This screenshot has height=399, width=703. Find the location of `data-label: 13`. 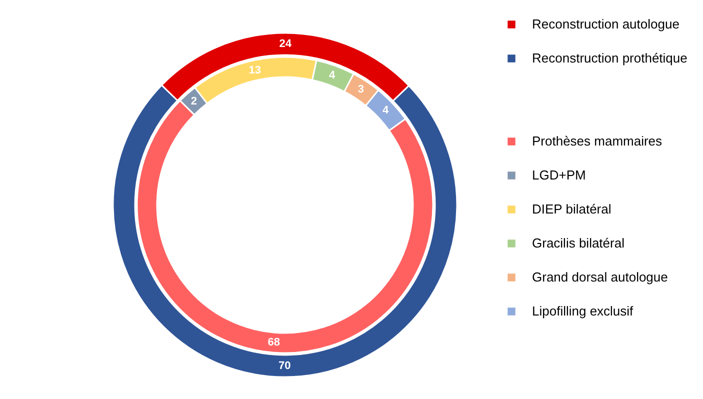

data-label: 13 is located at coordinates (255, 70).